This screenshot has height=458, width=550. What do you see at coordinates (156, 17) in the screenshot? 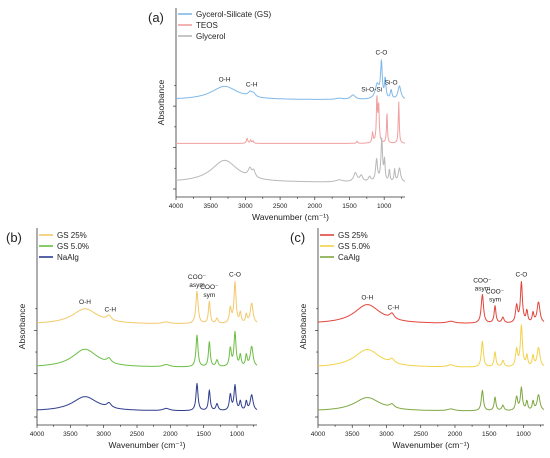
I see `panel-label: (a)` at bounding box center [156, 17].